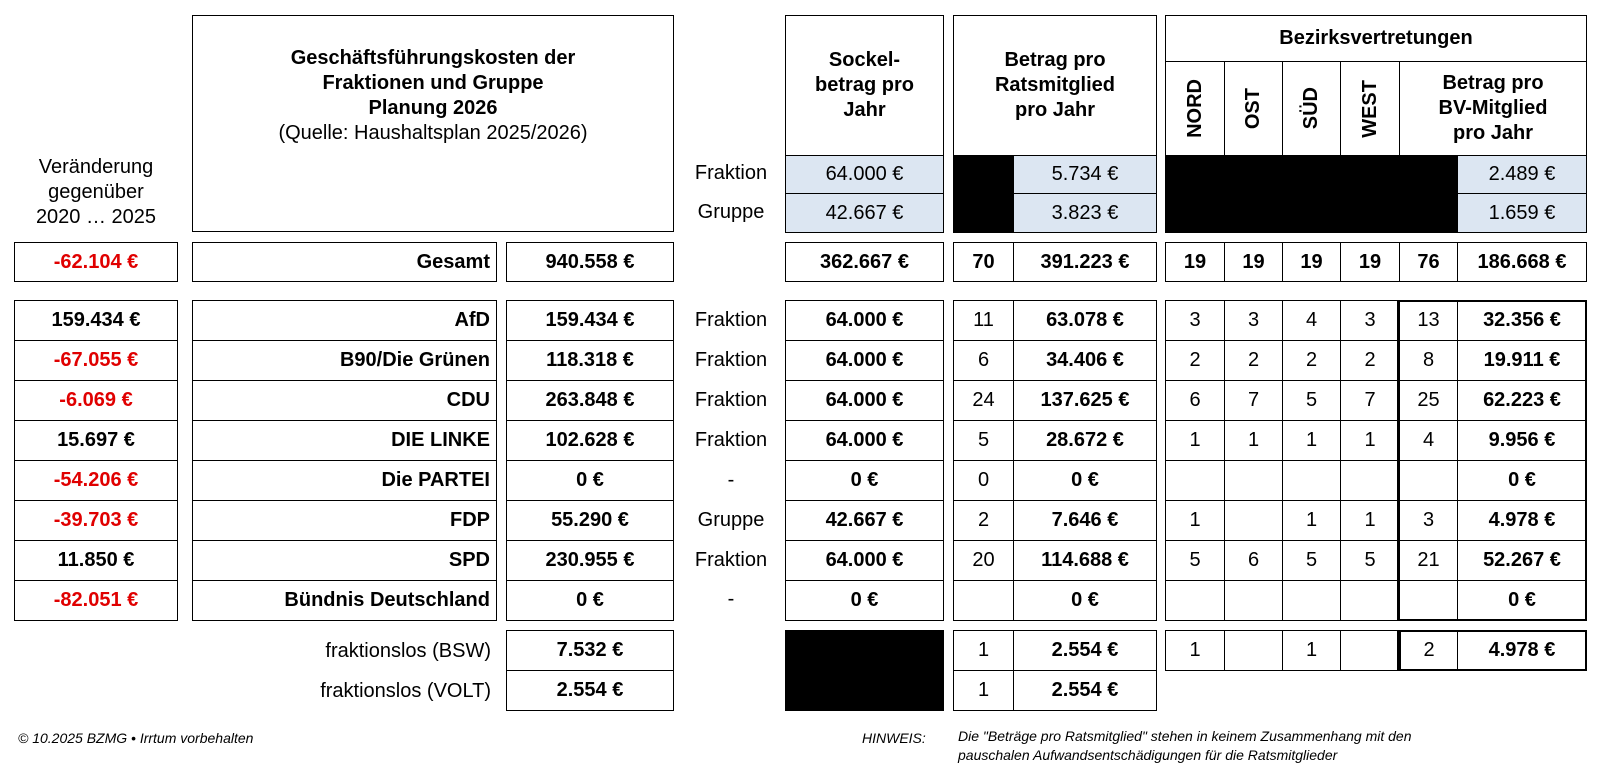  What do you see at coordinates (1195, 521) in the screenshot?
I see `row-nord: 1` at bounding box center [1195, 521].